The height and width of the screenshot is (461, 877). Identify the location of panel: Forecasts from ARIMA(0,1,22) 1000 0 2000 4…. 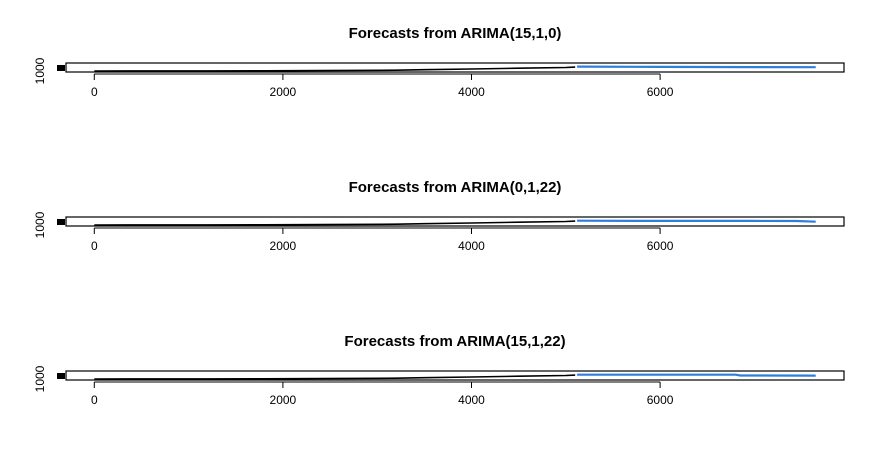
(439, 216).